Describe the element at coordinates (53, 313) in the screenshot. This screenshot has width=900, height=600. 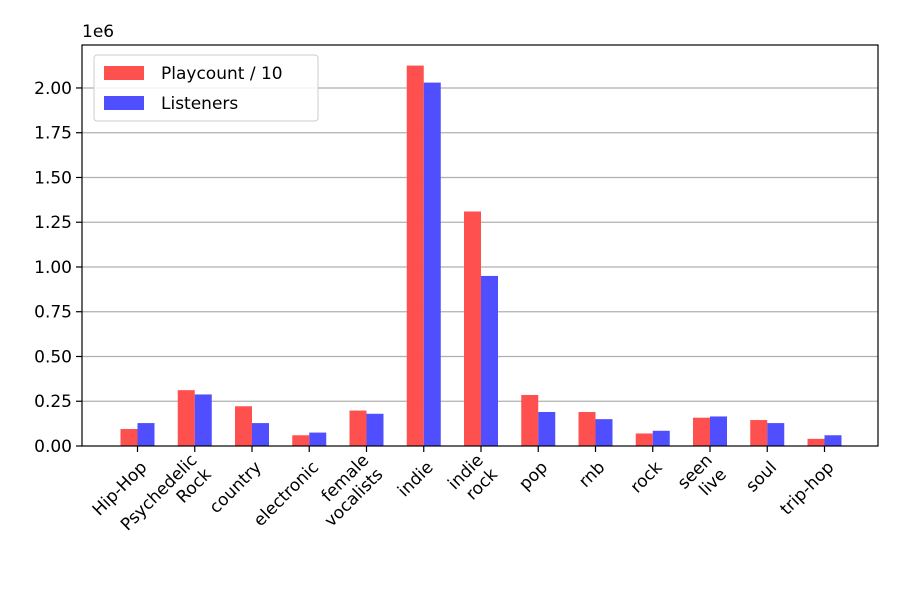
I see `y-tick-label: 0.75` at that location.